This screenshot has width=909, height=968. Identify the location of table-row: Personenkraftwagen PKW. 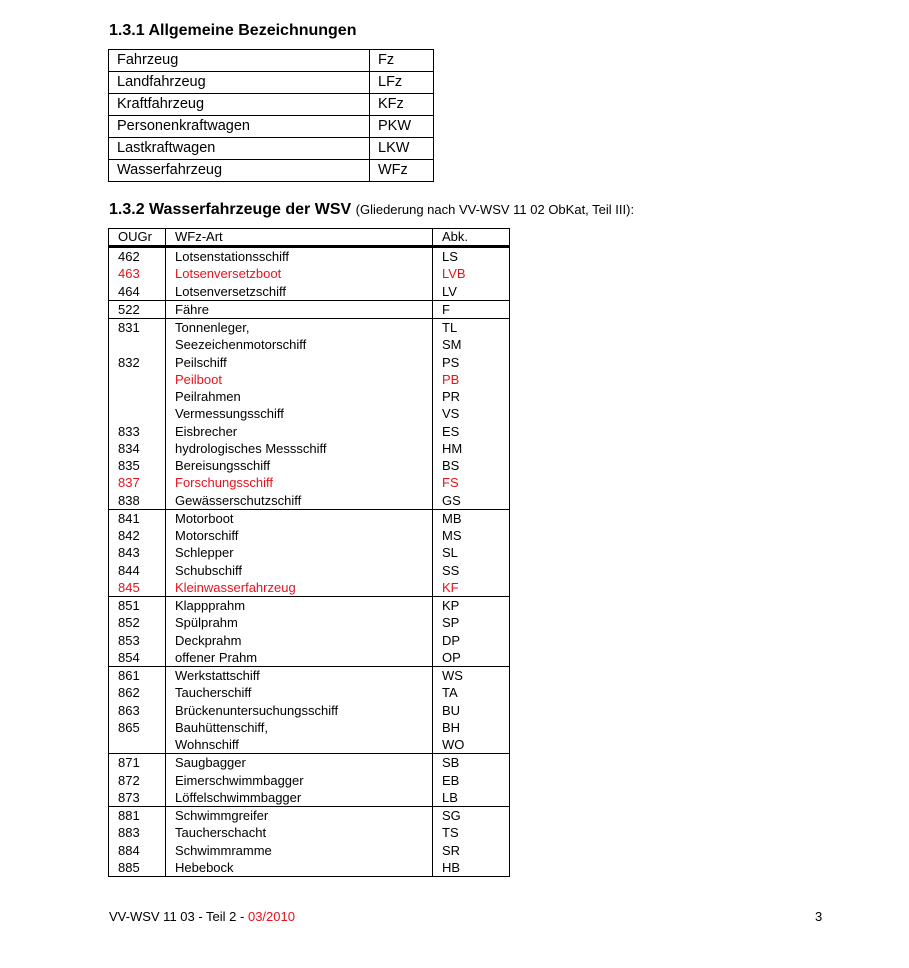
(271, 126).